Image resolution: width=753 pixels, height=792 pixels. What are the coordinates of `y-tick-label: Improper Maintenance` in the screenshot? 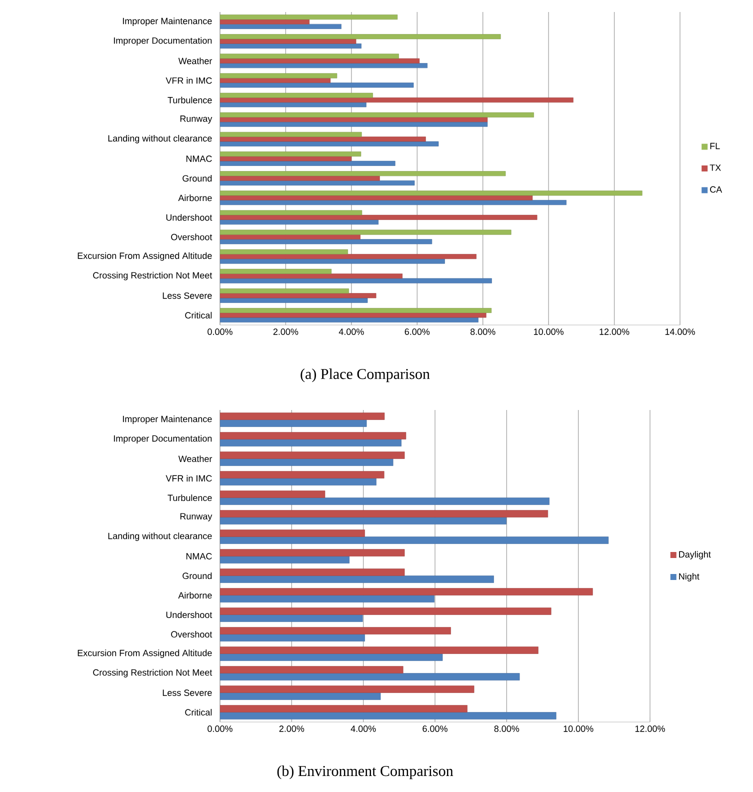 It's located at (167, 22).